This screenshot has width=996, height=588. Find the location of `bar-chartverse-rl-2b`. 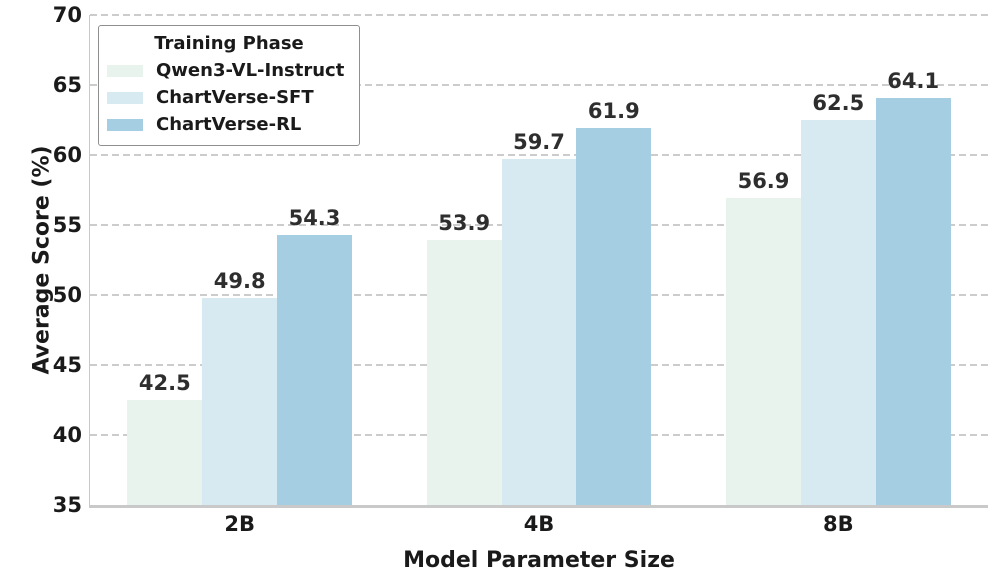

bar-chartverse-rl-2b is located at coordinates (314, 369).